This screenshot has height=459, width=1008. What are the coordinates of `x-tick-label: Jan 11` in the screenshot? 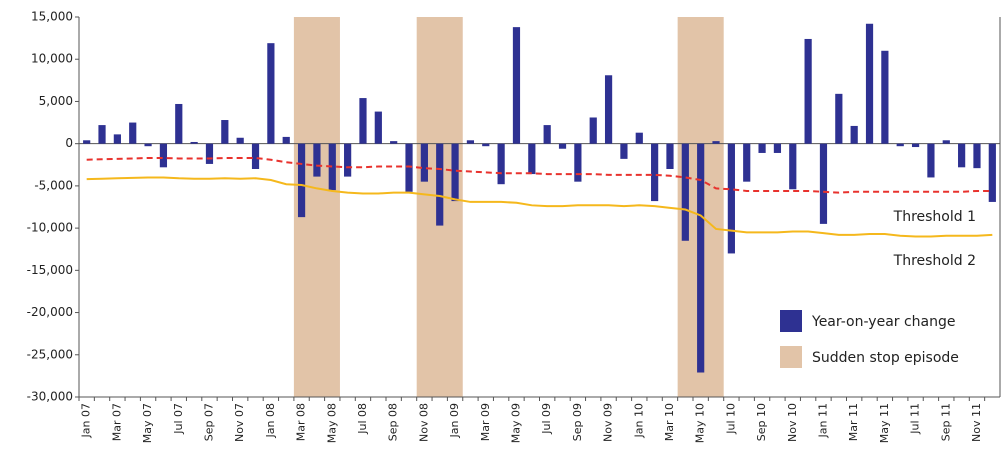 It's located at (822, 420).